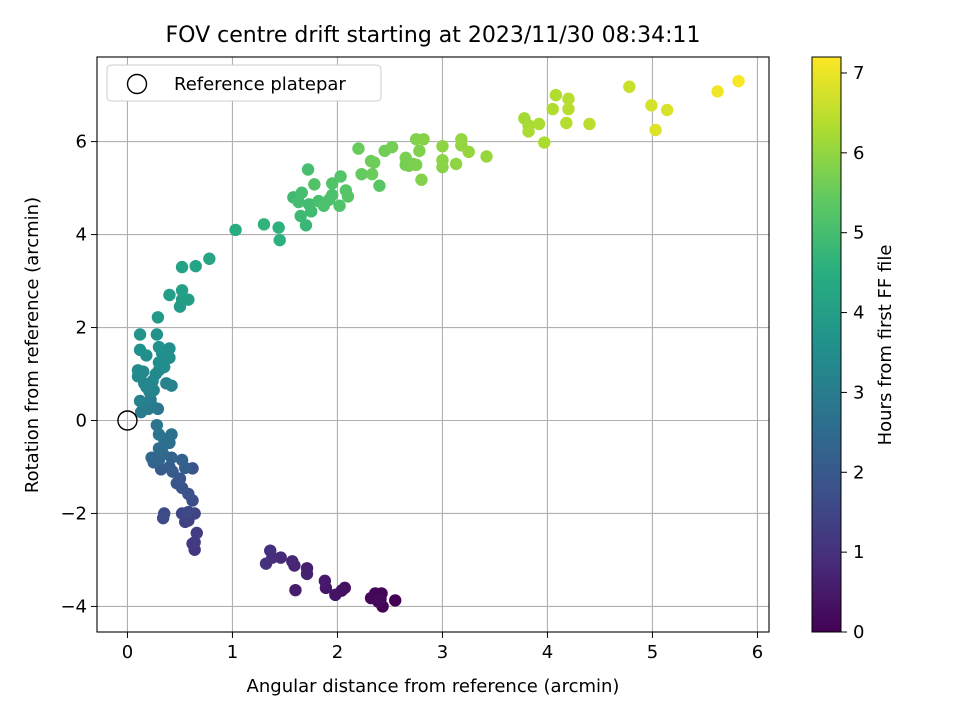  Describe the element at coordinates (547, 652) in the screenshot. I see `x-tick-label: 4` at that location.